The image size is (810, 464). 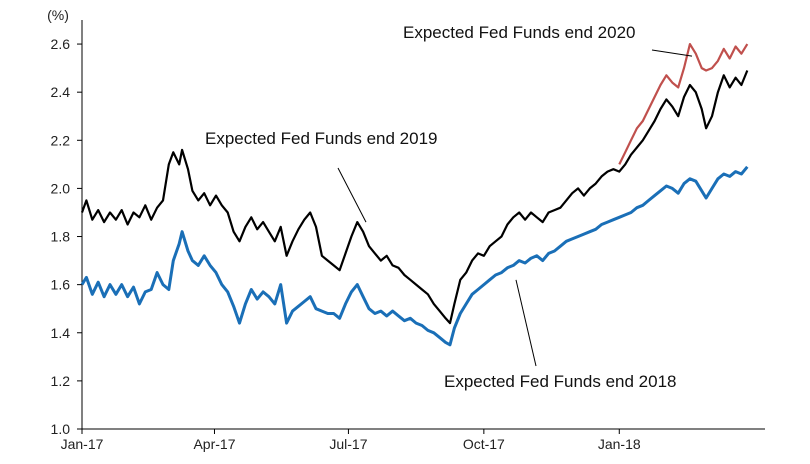 What do you see at coordinates (61, 188) in the screenshot?
I see `y-tick-label: 2.0` at bounding box center [61, 188].